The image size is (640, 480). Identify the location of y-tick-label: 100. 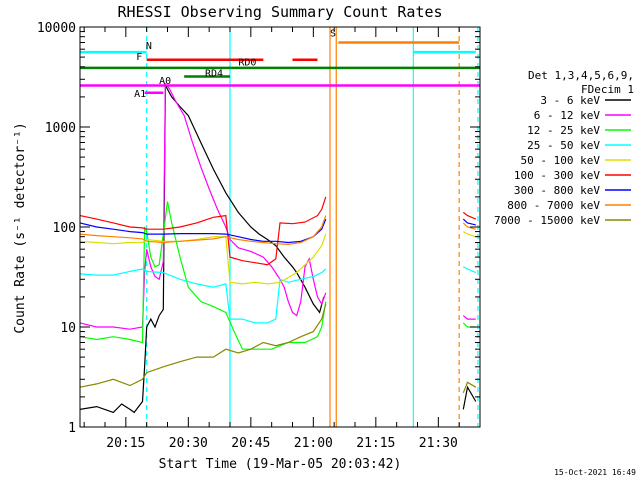
(64, 228).